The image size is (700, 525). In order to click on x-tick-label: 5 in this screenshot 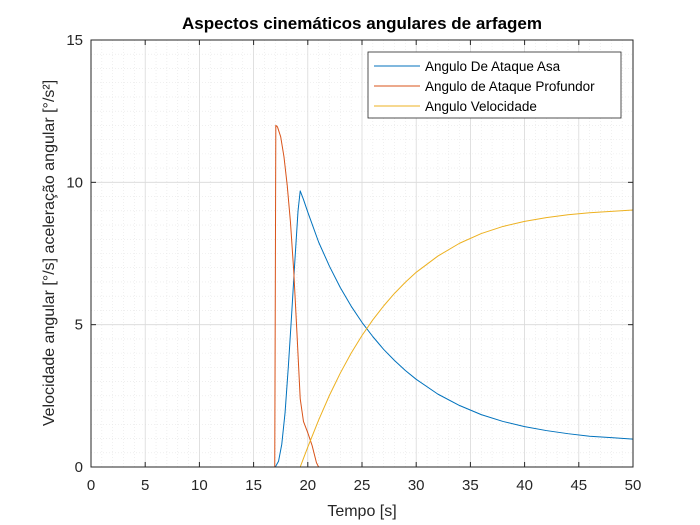, I will do `click(145, 485)`.